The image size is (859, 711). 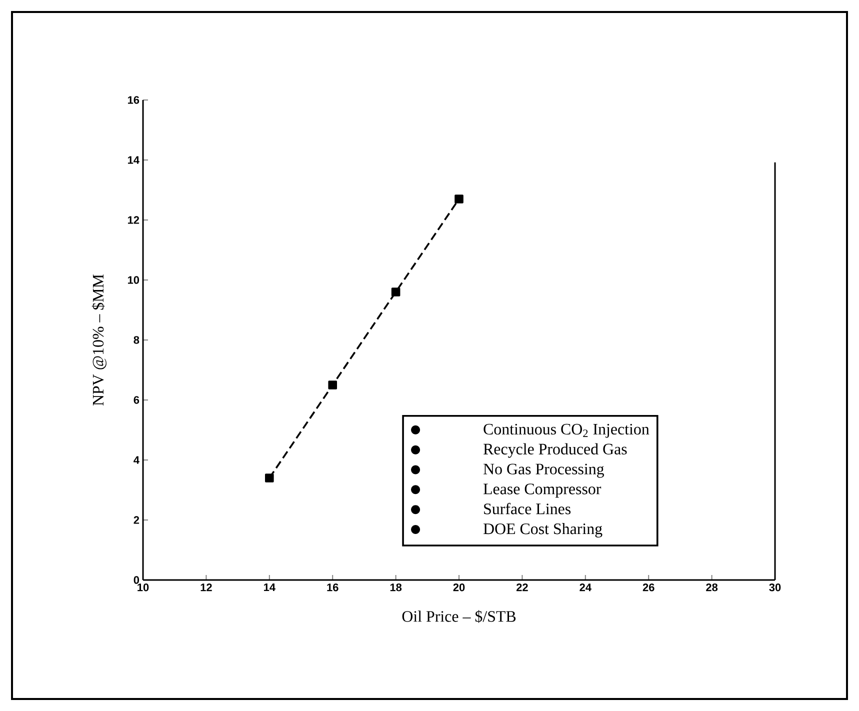 I want to click on x-tick-label: 28, so click(x=712, y=588).